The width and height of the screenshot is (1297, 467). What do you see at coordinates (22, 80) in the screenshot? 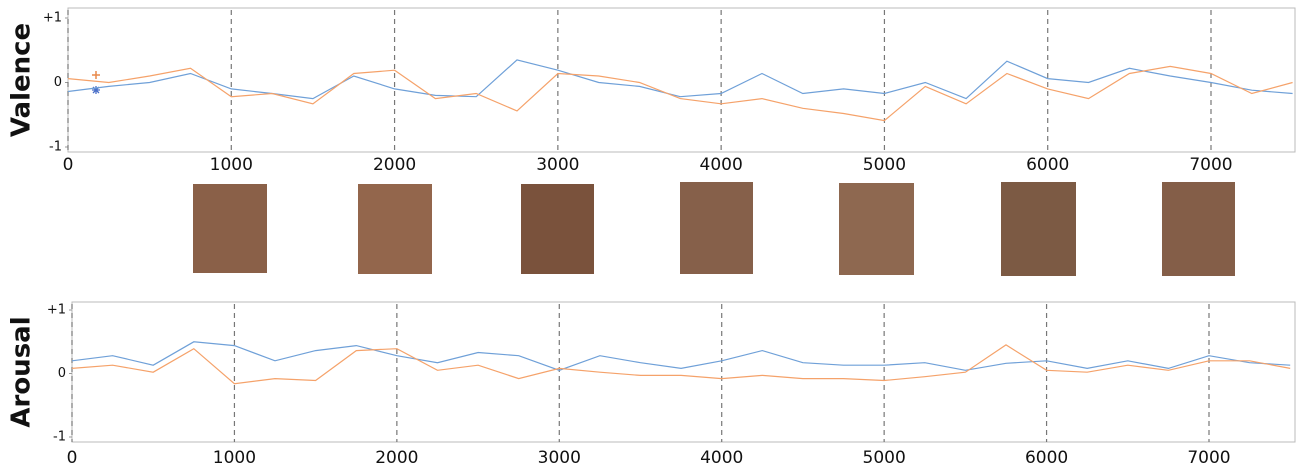
I see `y-axis-label: Valence` at bounding box center [22, 80].